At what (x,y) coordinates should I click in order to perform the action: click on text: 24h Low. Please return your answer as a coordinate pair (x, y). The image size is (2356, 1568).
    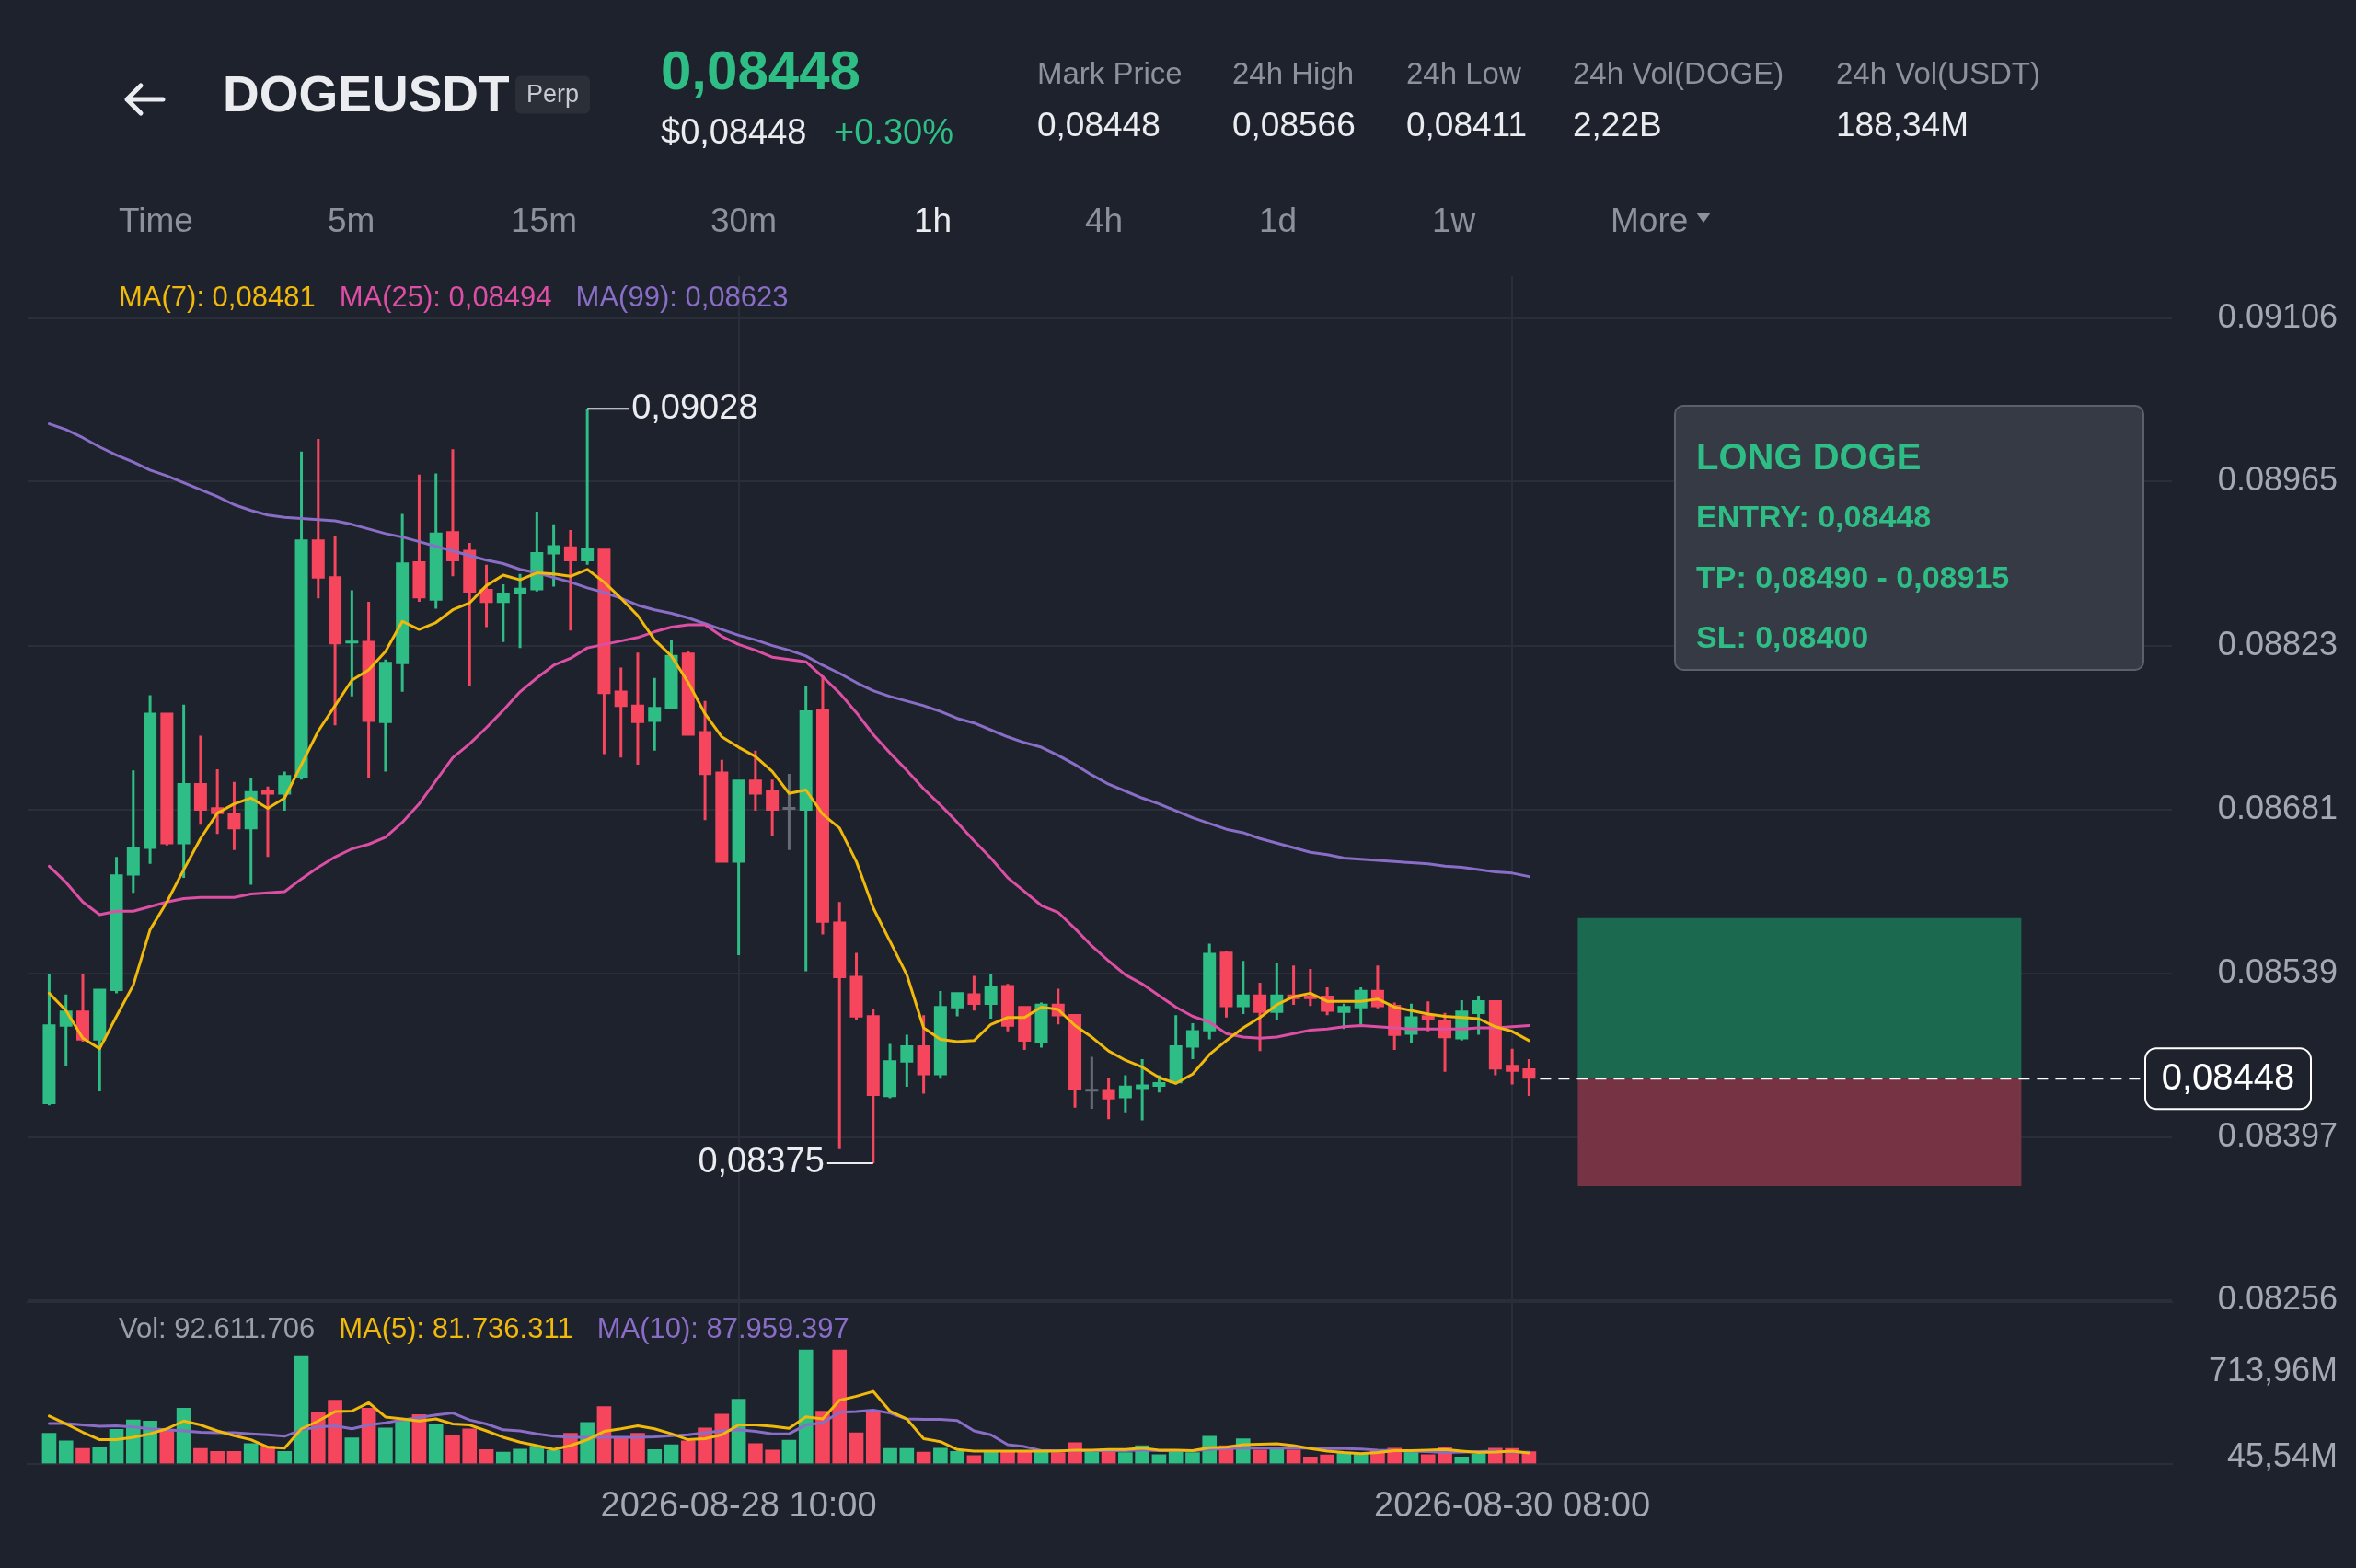
    Looking at the image, I should click on (1463, 73).